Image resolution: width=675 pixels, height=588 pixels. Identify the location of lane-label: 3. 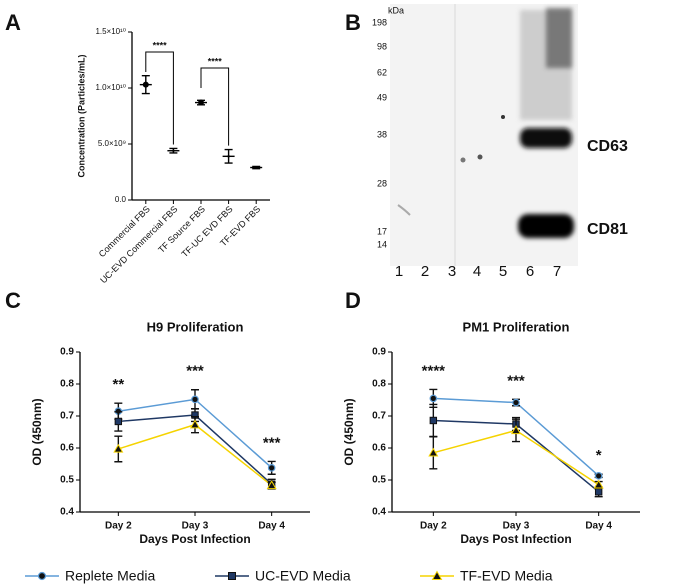
(452, 271).